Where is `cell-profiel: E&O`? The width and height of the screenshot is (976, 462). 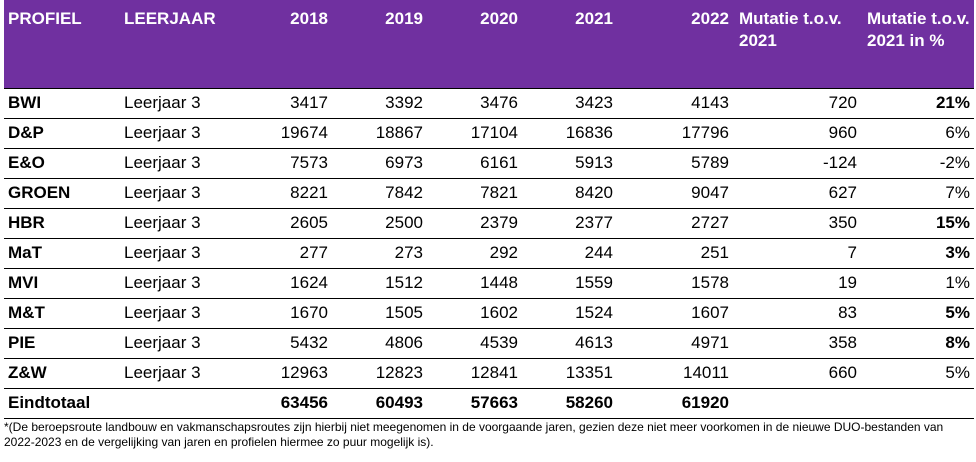
cell-profiel: E&O is located at coordinates (62, 163).